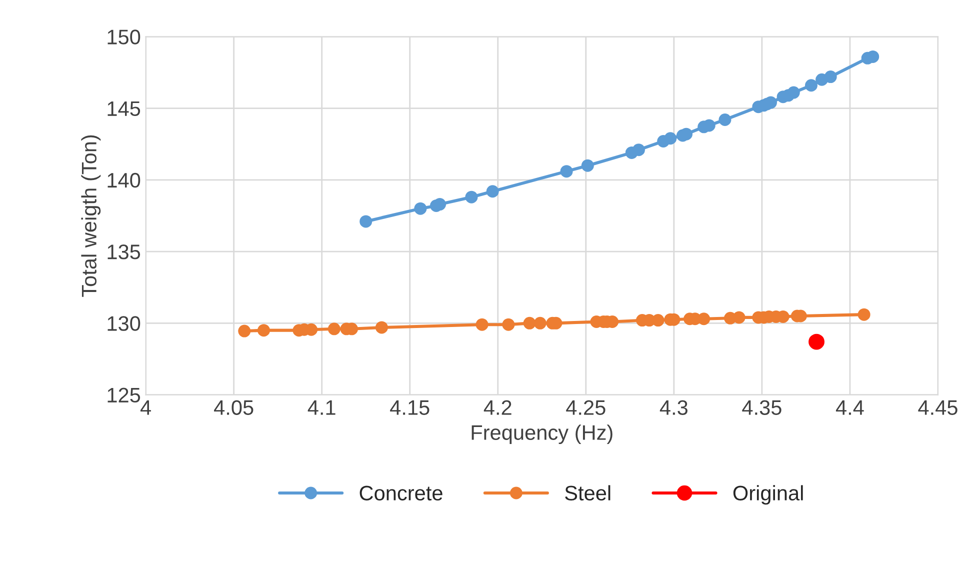 The width and height of the screenshot is (972, 564). Describe the element at coordinates (124, 252) in the screenshot. I see `y-tick-label: 135` at that location.